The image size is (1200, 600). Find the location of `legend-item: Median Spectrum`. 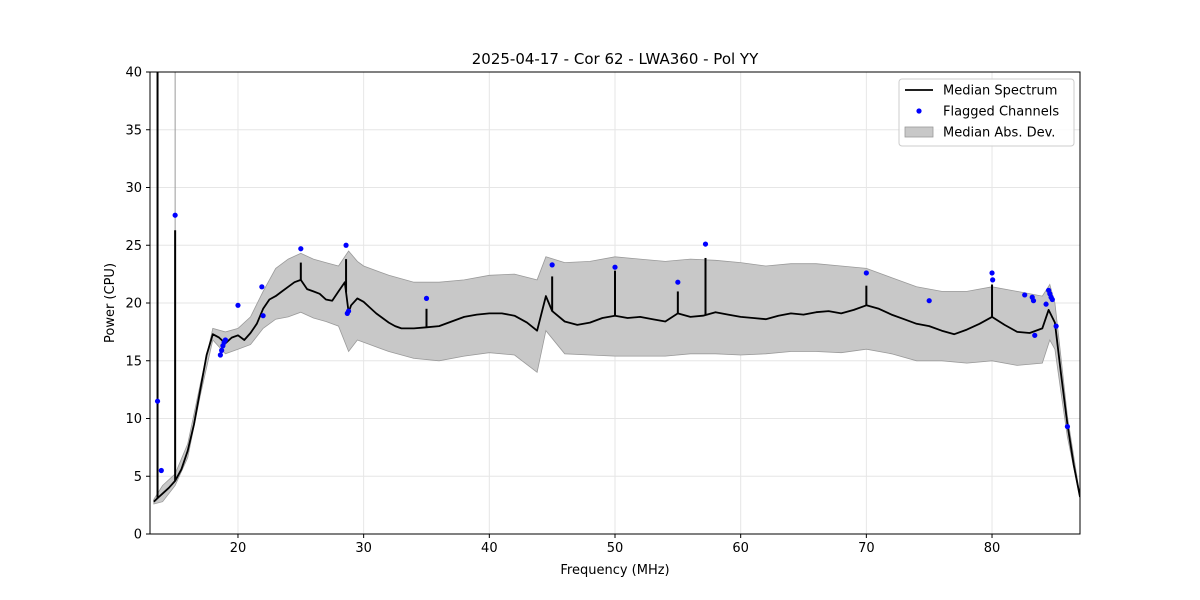

legend-item: Median Spectrum is located at coordinates (981, 91).